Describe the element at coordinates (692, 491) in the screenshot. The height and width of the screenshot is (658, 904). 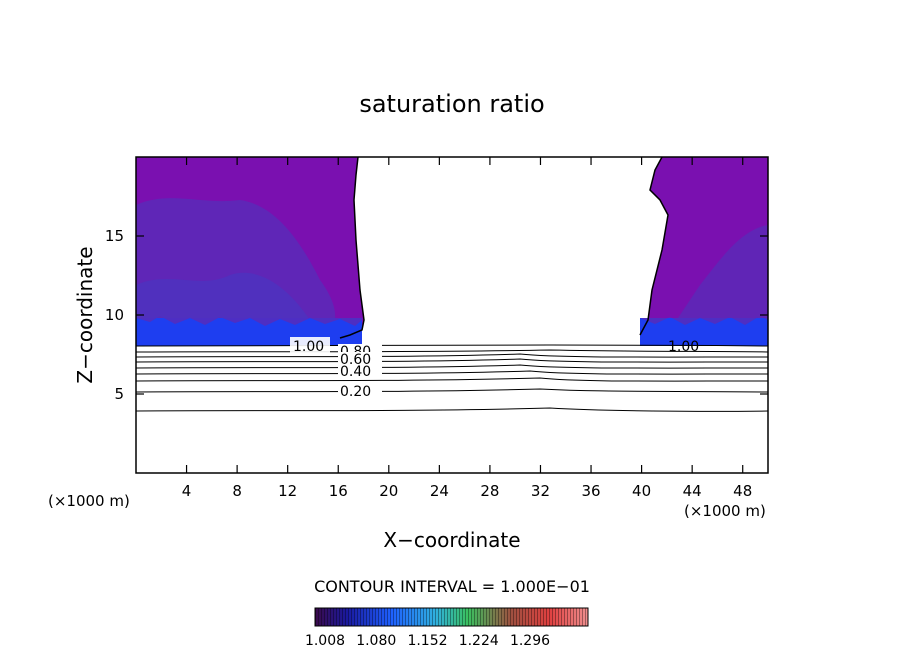
I see `x-tick-label: 44` at that location.